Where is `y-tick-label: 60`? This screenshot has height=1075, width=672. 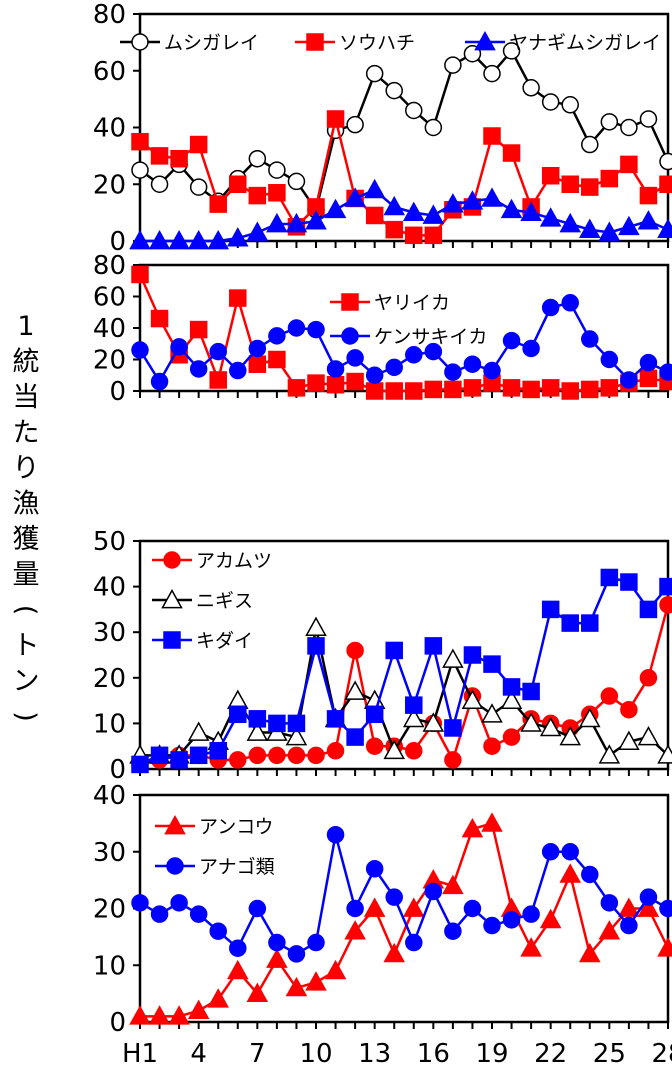
y-tick-label: 60 is located at coordinates (109, 298).